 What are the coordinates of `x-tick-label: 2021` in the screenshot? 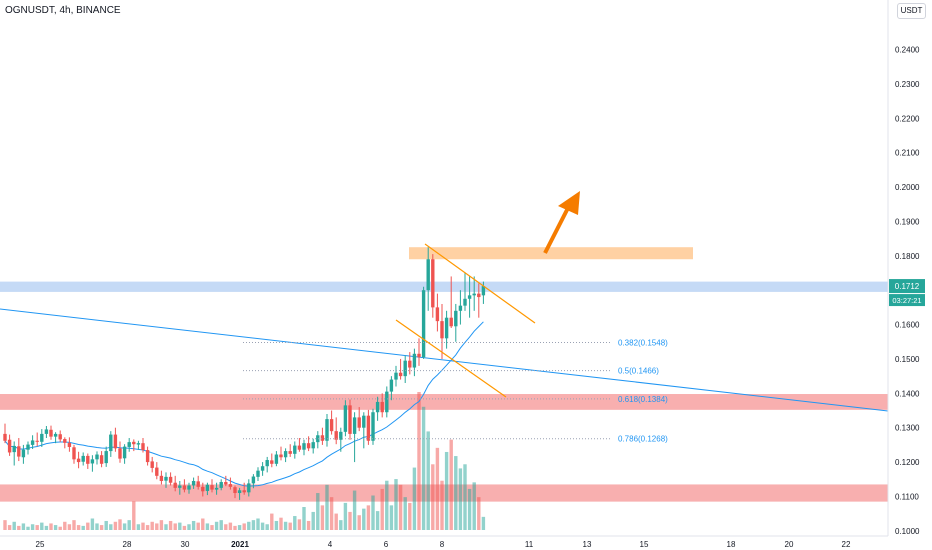 It's located at (240, 544).